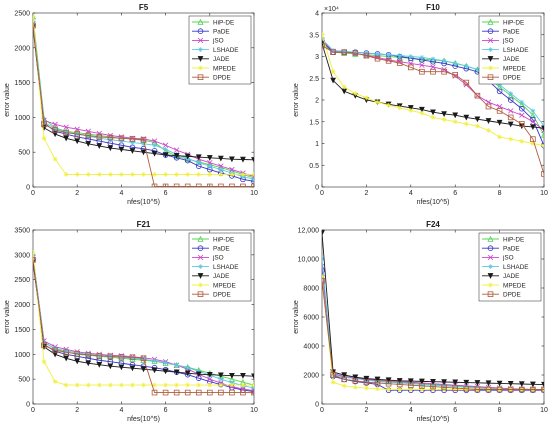 Image resolution: width=550 pixels, height=431 pixels. I want to click on y-tick-label: 12,000, so click(309, 231).